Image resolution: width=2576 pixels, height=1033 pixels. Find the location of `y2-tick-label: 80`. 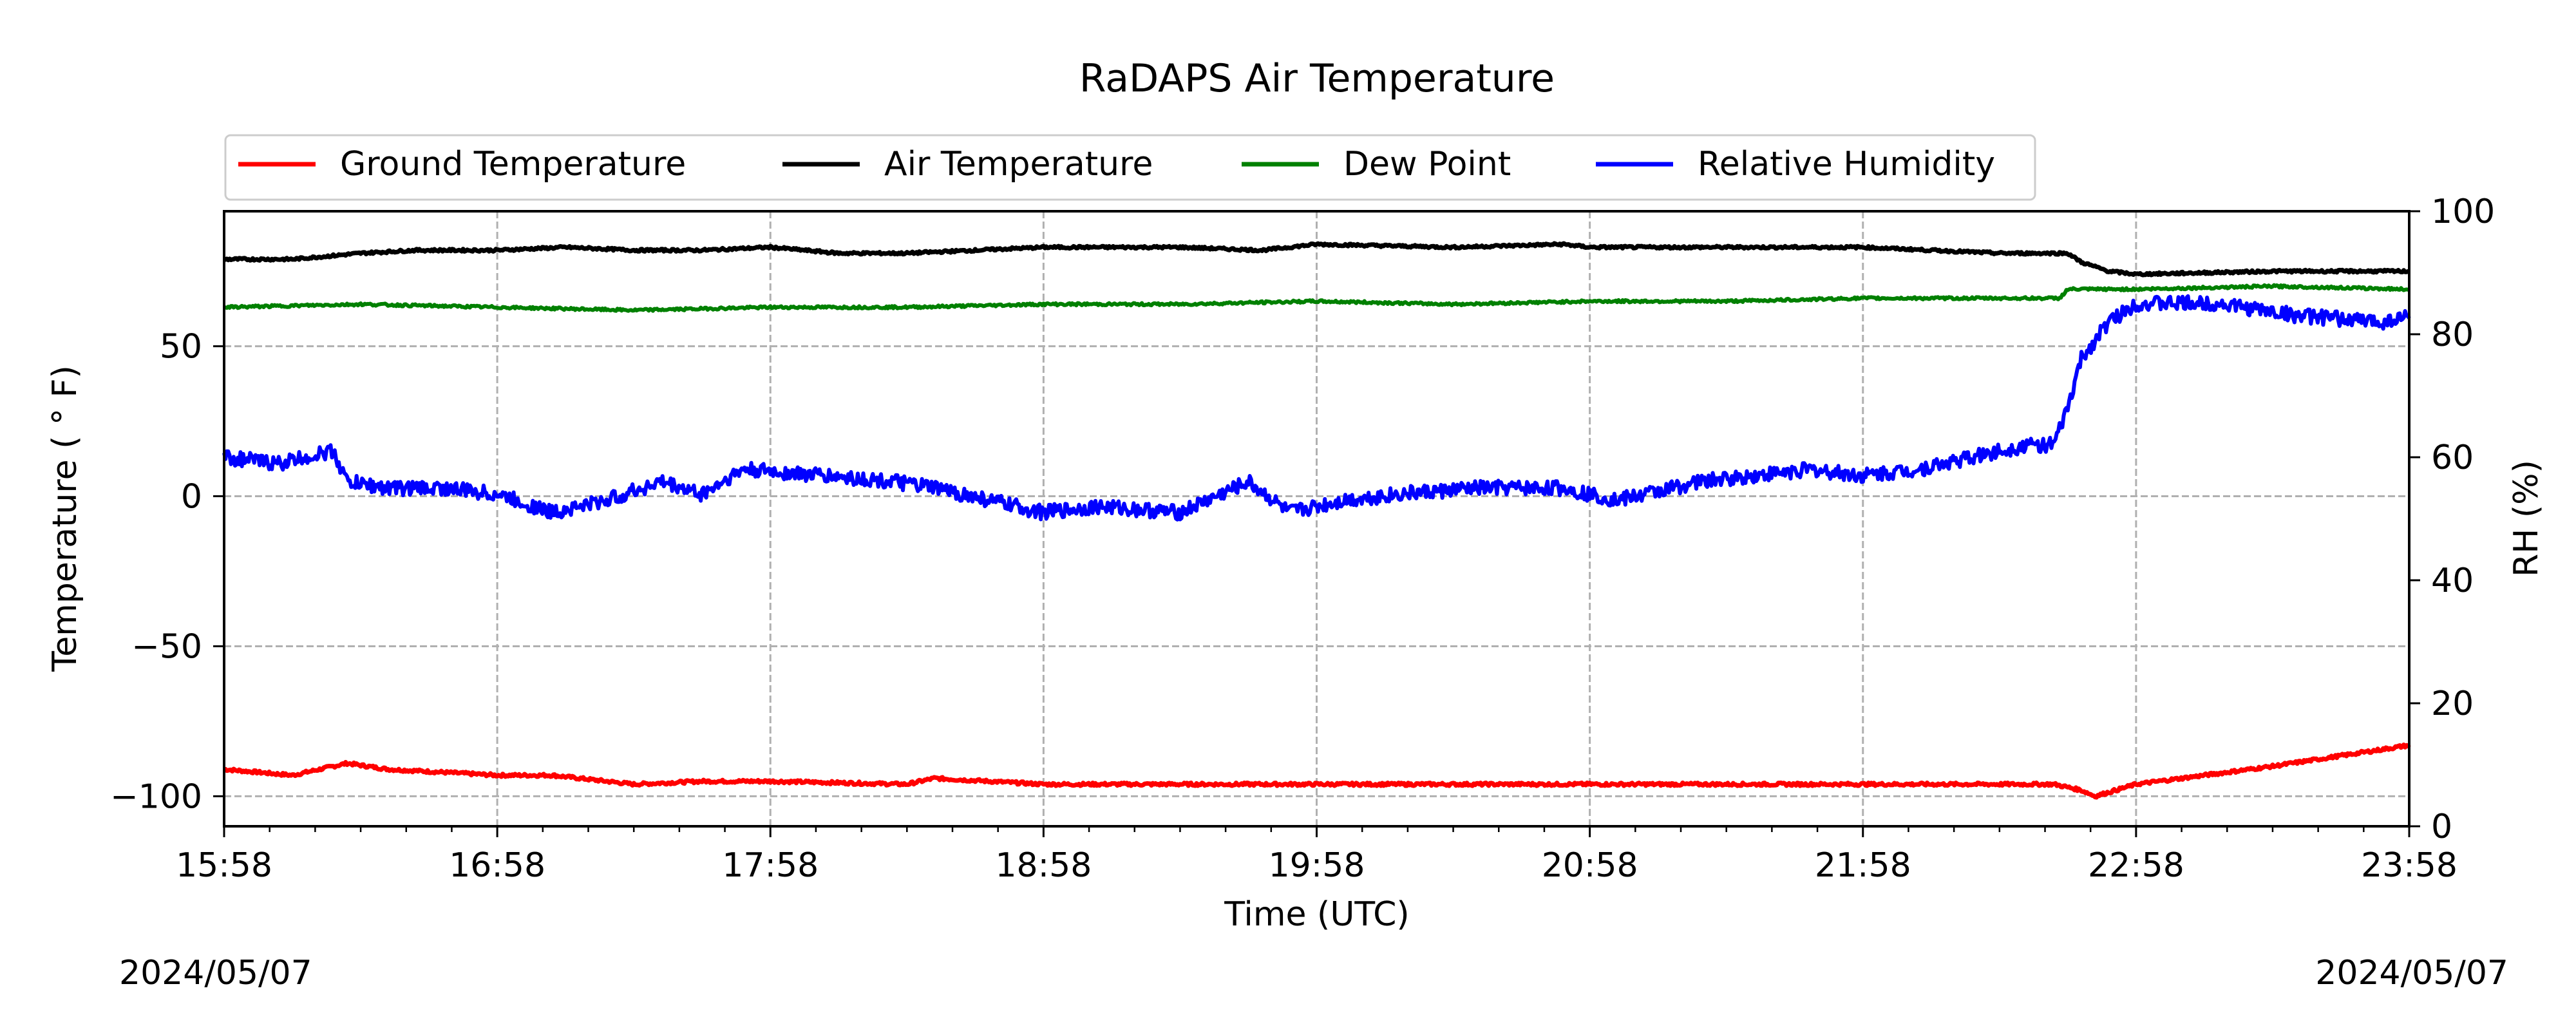

y2-tick-label: 80 is located at coordinates (2452, 335).